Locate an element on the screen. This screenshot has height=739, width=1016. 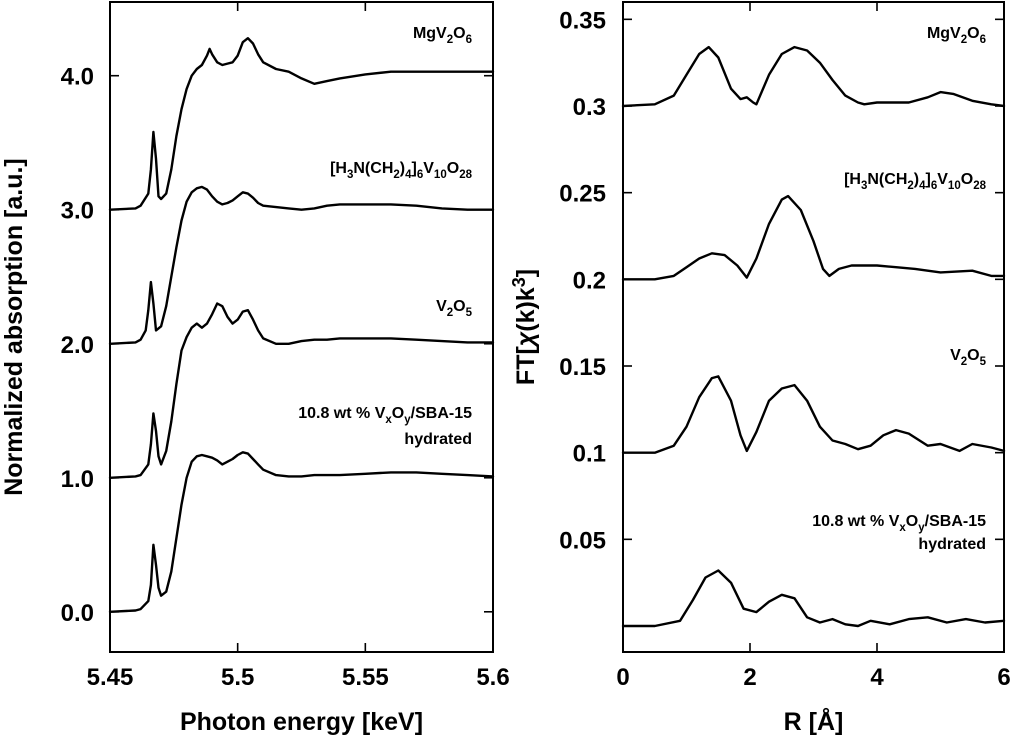
y-tick-label: 0.1 is located at coordinates (589, 454).